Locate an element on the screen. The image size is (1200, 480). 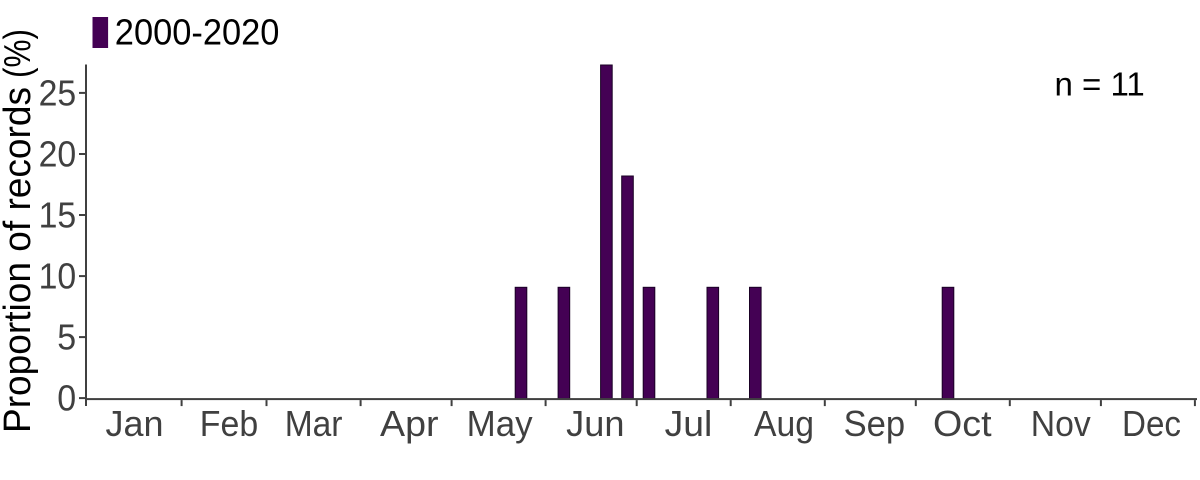
svg-text: Nov is located at coordinates (1061, 423).